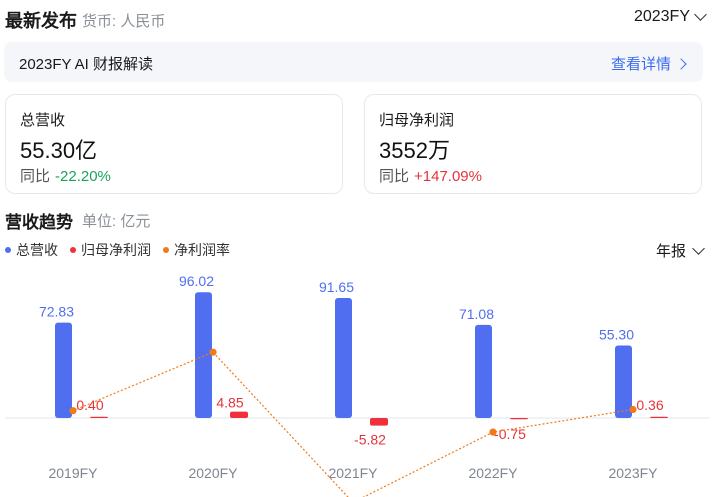 Image resolution: width=717 pixels, height=497 pixels. What do you see at coordinates (124, 21) in the screenshot?
I see `currency-label: 货币: 人民币` at bounding box center [124, 21].